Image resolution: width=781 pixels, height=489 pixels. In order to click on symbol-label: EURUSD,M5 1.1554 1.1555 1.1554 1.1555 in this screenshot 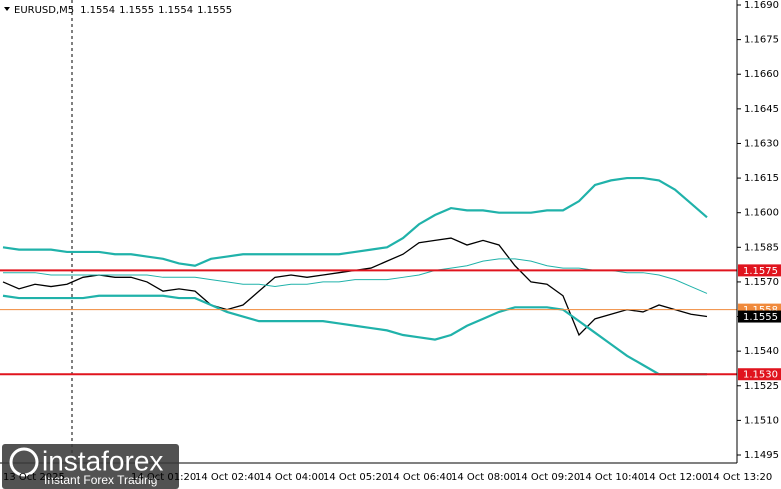, I will do `click(123, 10)`.